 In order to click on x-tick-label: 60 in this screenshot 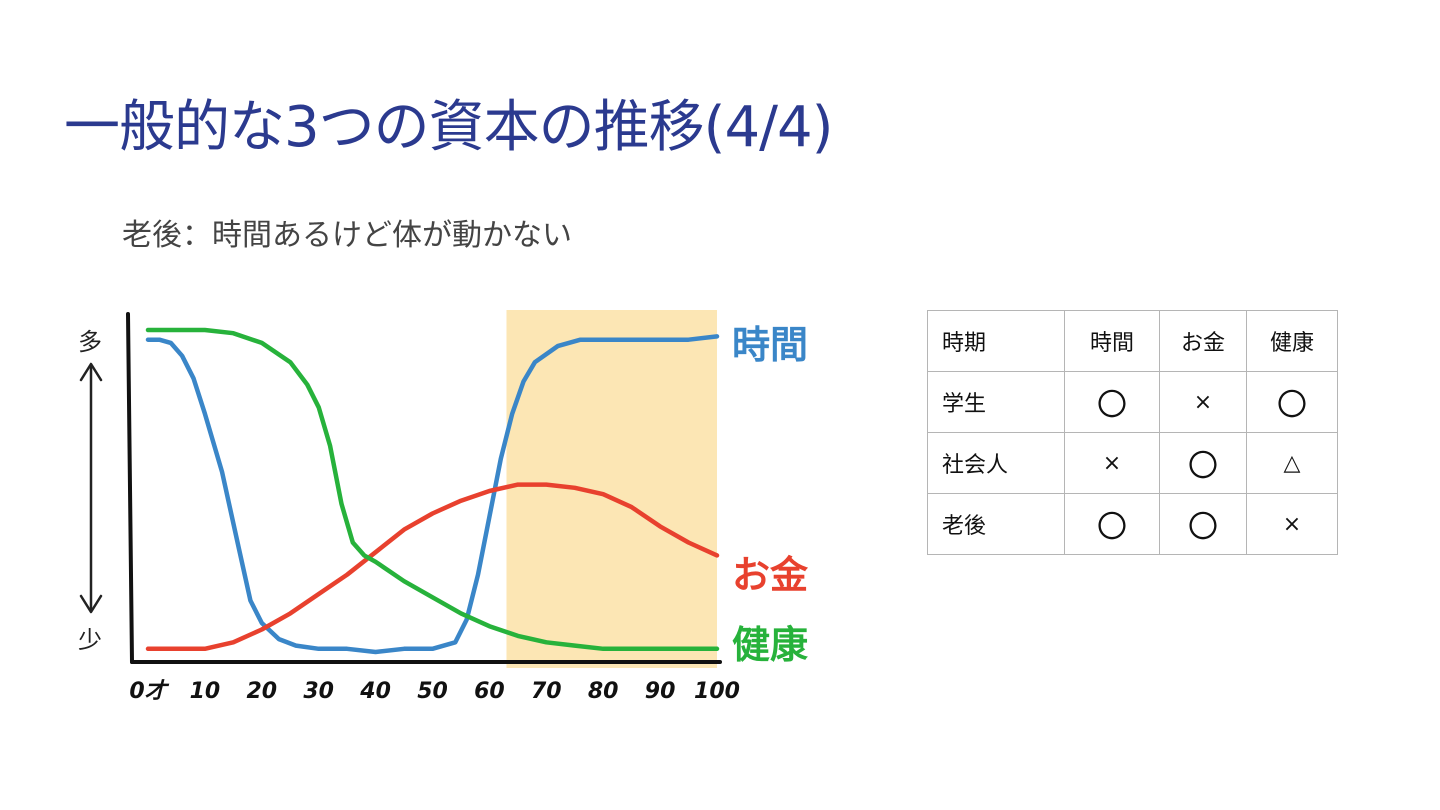, I will do `click(489, 691)`.